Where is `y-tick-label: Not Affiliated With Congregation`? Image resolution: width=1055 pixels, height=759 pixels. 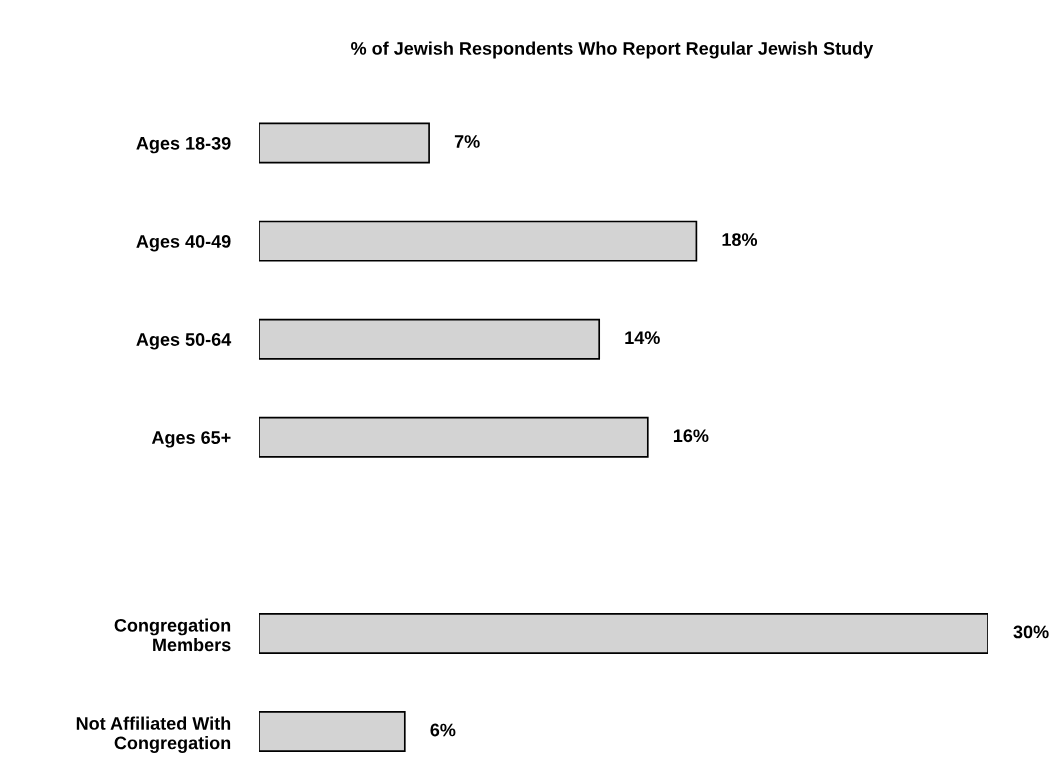
y-tick-label: Not Affiliated With Congregation is located at coordinates (153, 734).